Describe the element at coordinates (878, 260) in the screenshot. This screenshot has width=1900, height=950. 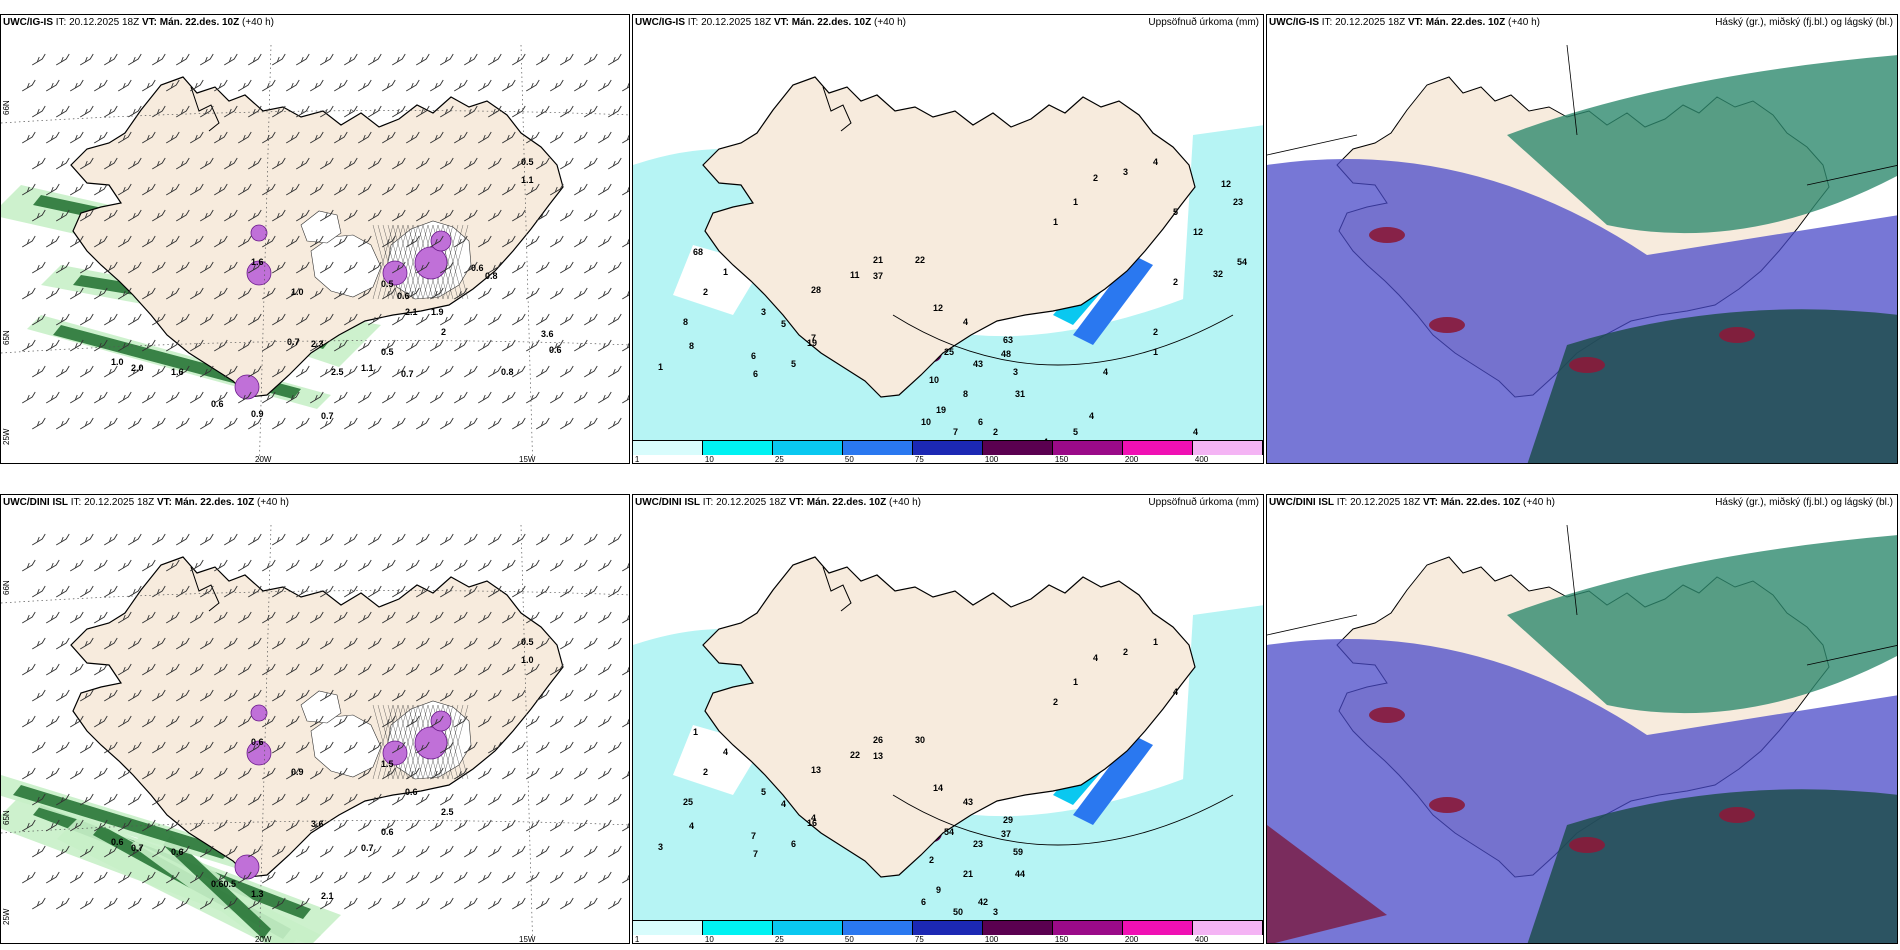
I see `value-label: 21` at that location.